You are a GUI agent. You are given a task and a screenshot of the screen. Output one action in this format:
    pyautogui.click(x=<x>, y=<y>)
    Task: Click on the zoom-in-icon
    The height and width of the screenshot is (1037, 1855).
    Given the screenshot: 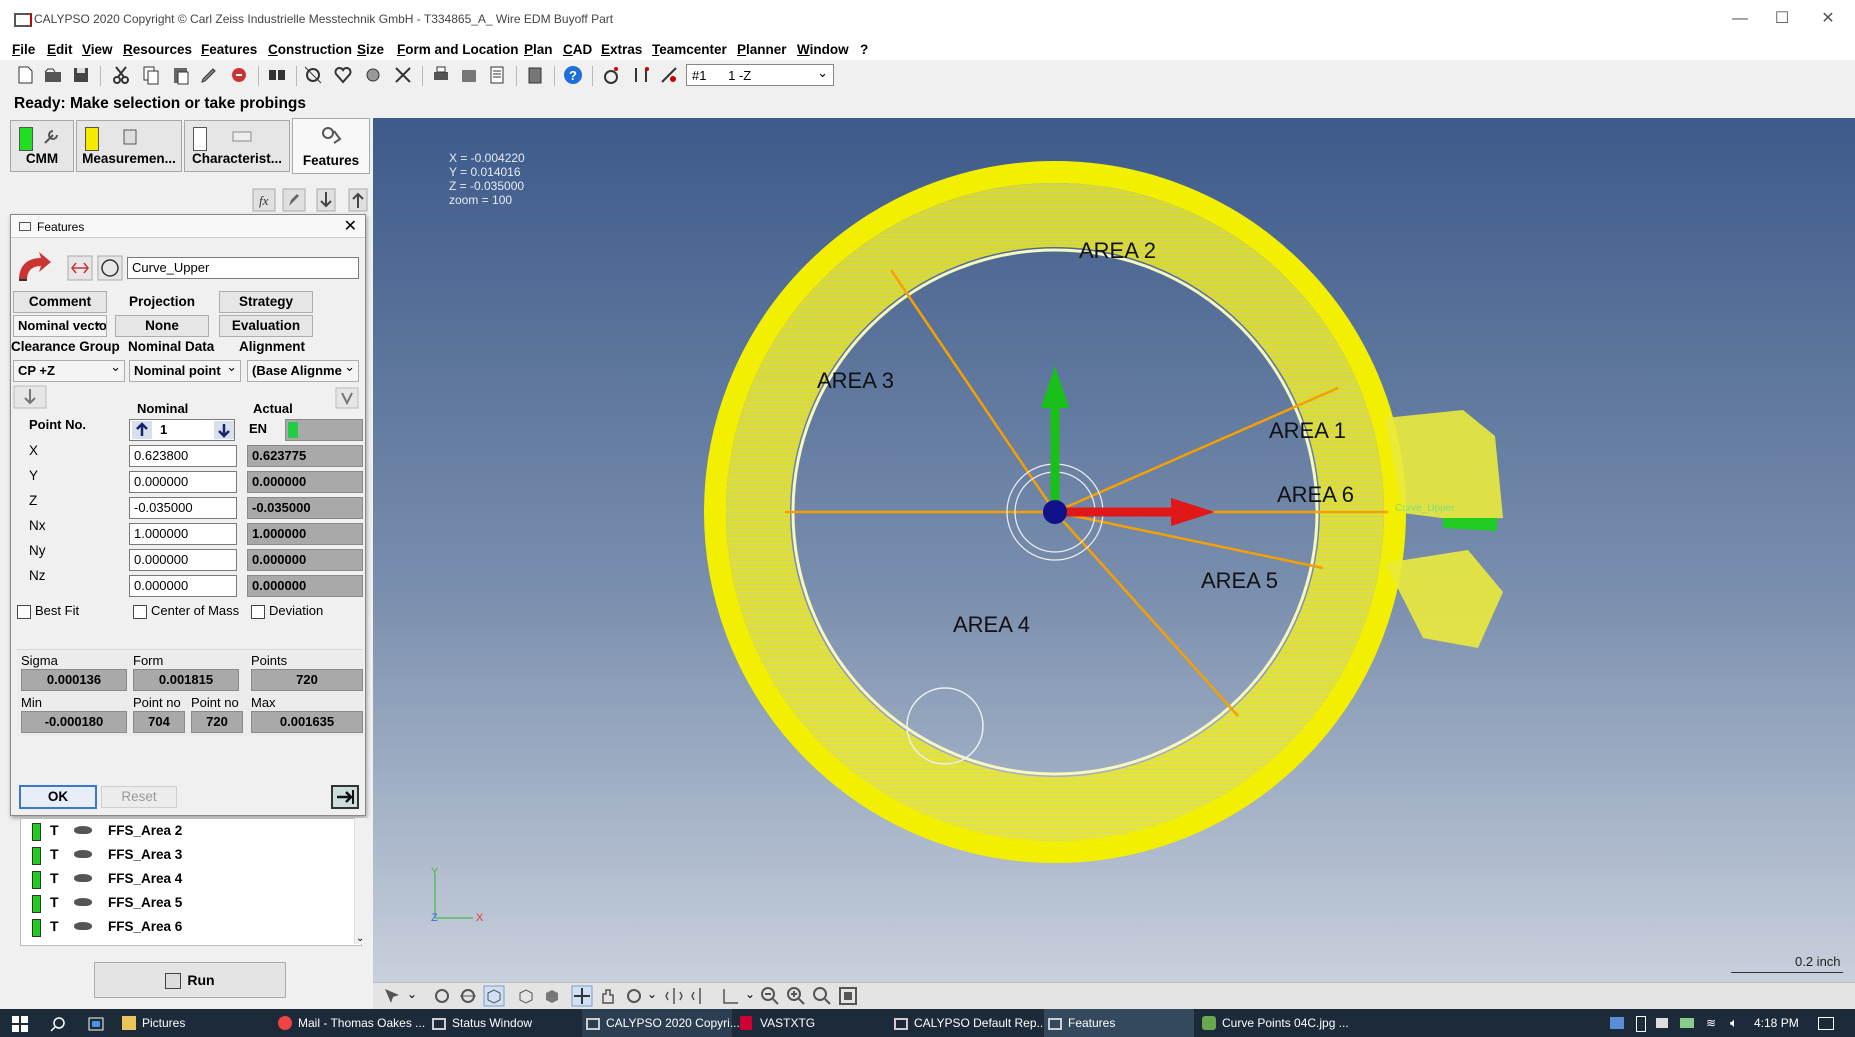 What is the action you would take?
    pyautogui.click(x=796, y=996)
    